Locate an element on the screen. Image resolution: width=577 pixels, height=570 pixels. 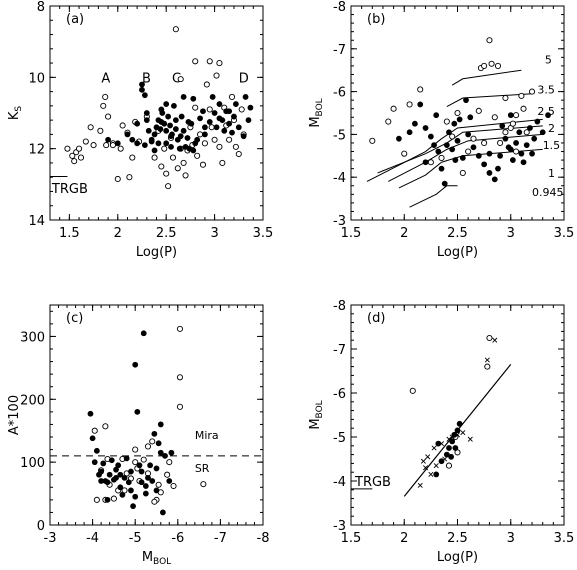
mira-label: Mira is located at coordinates (207, 435).